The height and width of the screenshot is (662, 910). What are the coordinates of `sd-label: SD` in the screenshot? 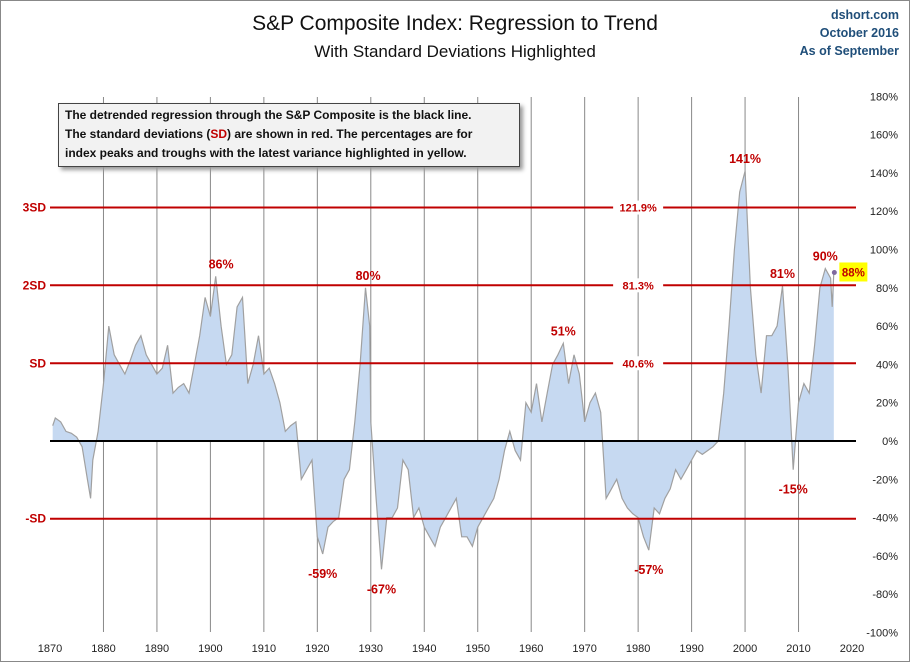 It's located at (37, 363).